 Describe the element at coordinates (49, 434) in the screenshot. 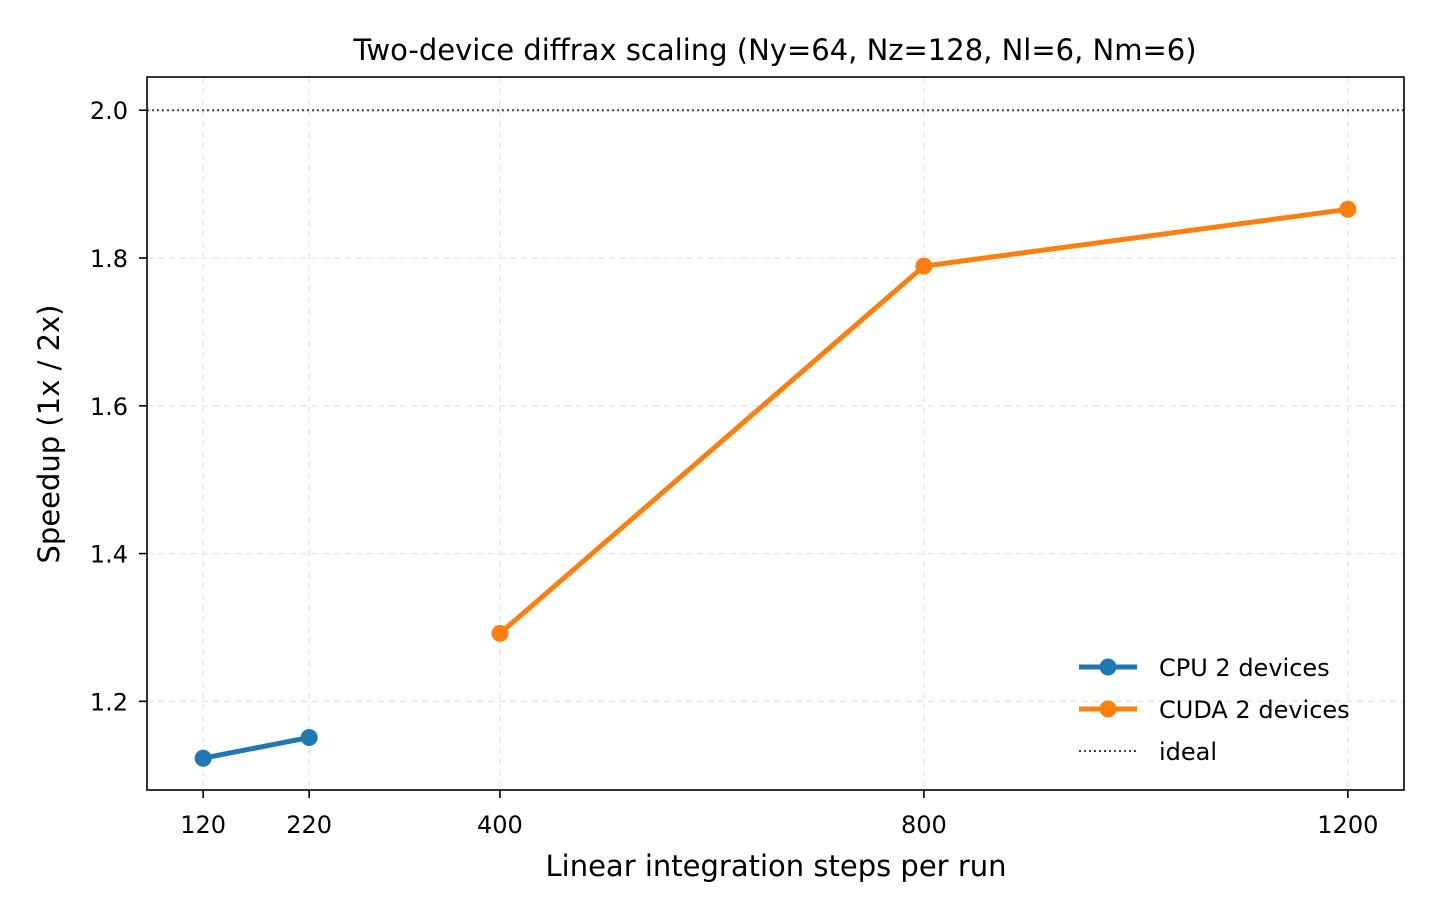

I see `y-axis-label: Speedup (1x / 2x)` at that location.